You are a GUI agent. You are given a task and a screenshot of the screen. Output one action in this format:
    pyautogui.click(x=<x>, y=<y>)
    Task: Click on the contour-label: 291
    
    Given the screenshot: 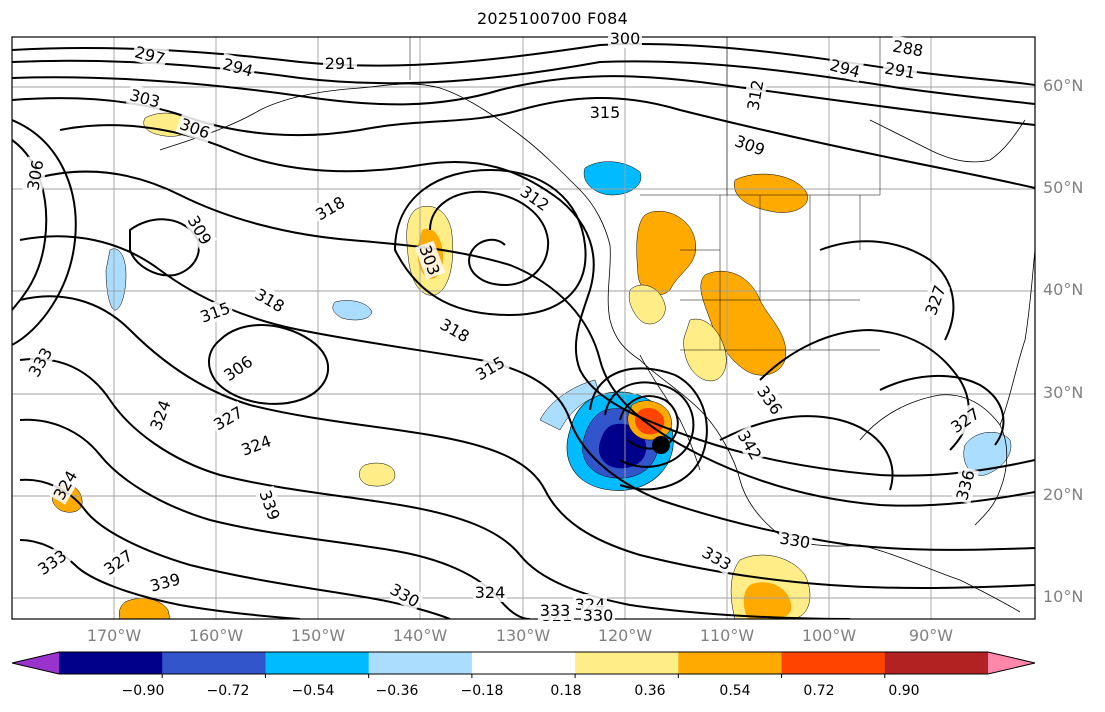 What is the action you would take?
    pyautogui.click(x=340, y=63)
    